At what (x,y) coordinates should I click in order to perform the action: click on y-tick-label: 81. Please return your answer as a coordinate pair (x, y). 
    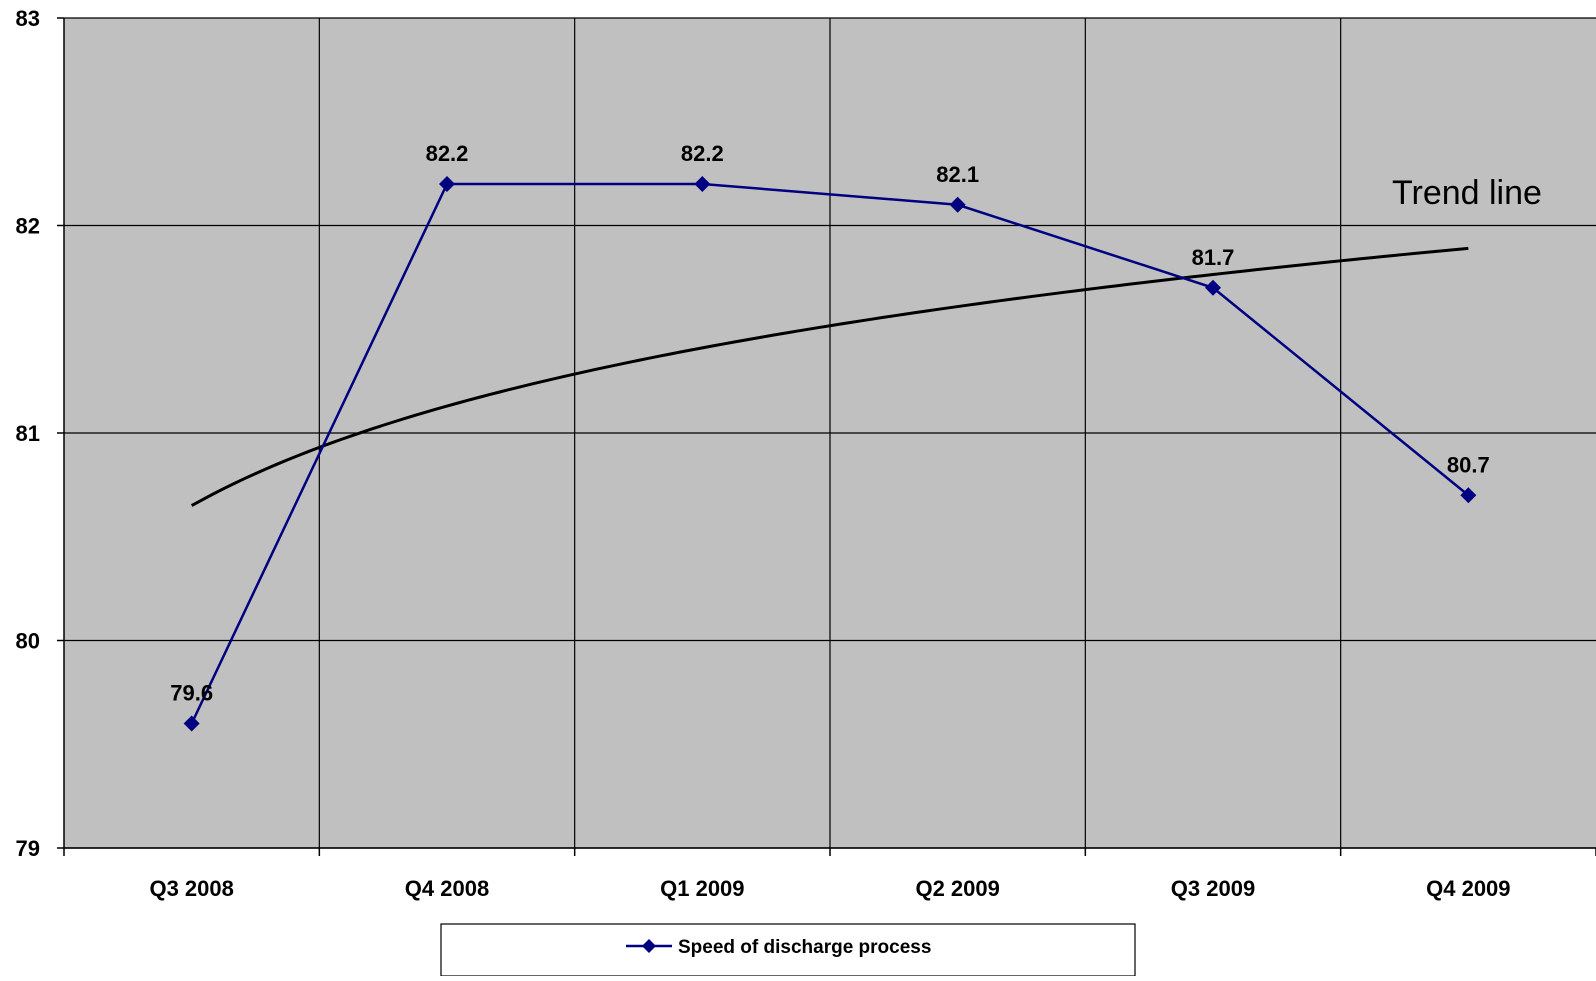
    Looking at the image, I should click on (28, 433).